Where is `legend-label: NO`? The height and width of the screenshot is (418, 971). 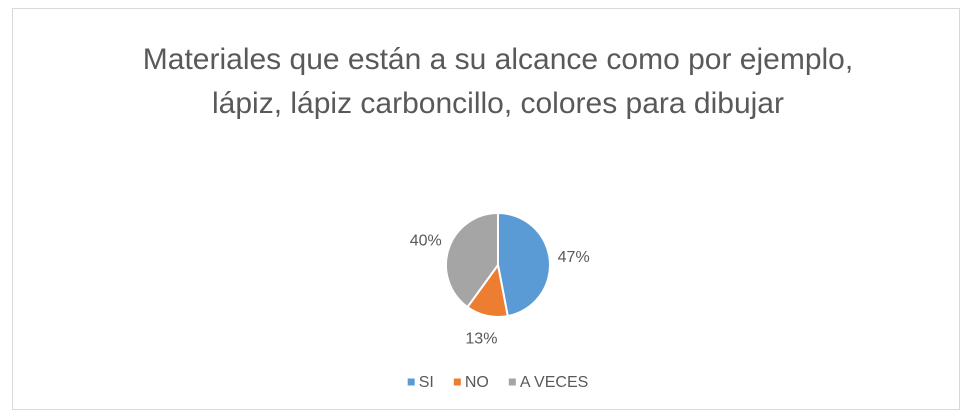
legend-label: NO is located at coordinates (477, 382).